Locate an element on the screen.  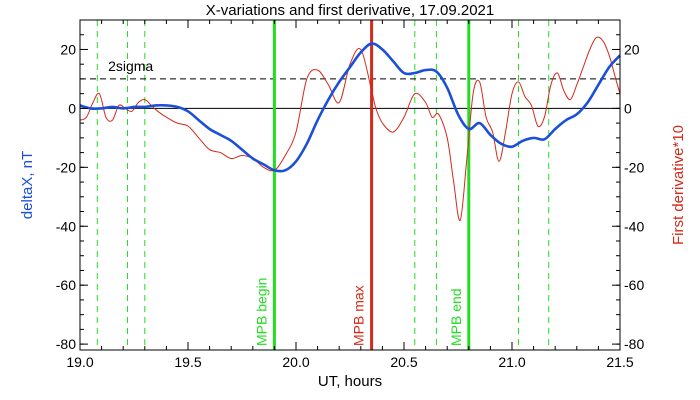
y-tick-label-right: -60 is located at coordinates (634, 285).